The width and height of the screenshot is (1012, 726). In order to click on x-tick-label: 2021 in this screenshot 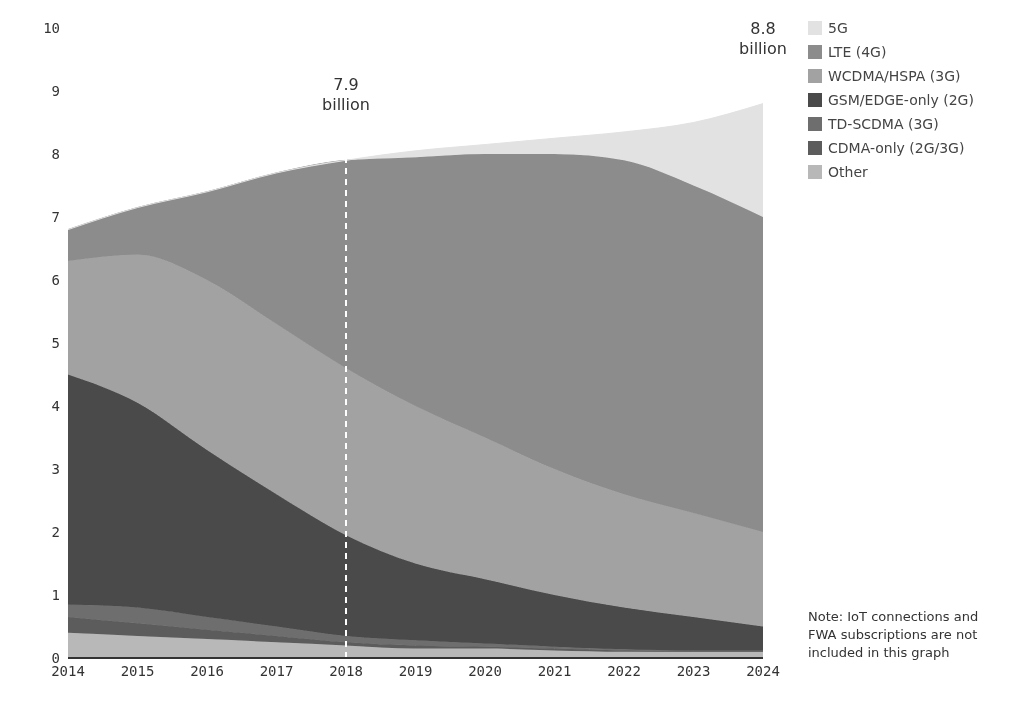, I will do `click(554, 670)`.